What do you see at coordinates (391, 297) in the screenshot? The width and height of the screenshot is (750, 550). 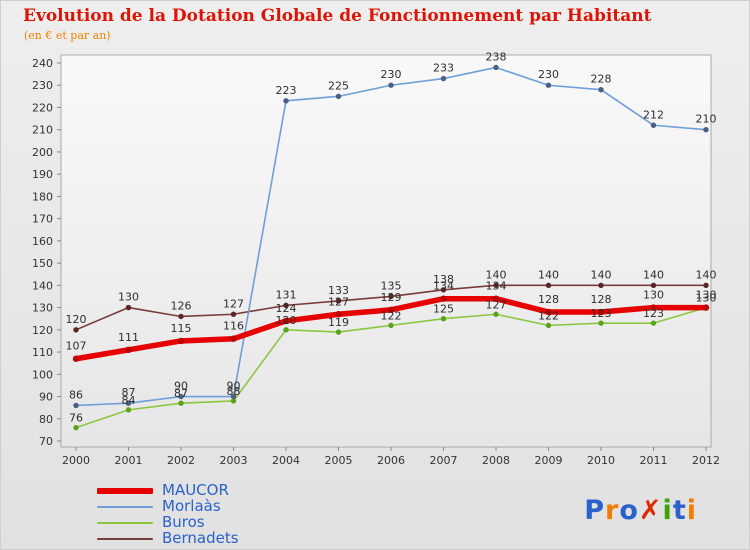 I see `svg-text: 129` at bounding box center [391, 297].